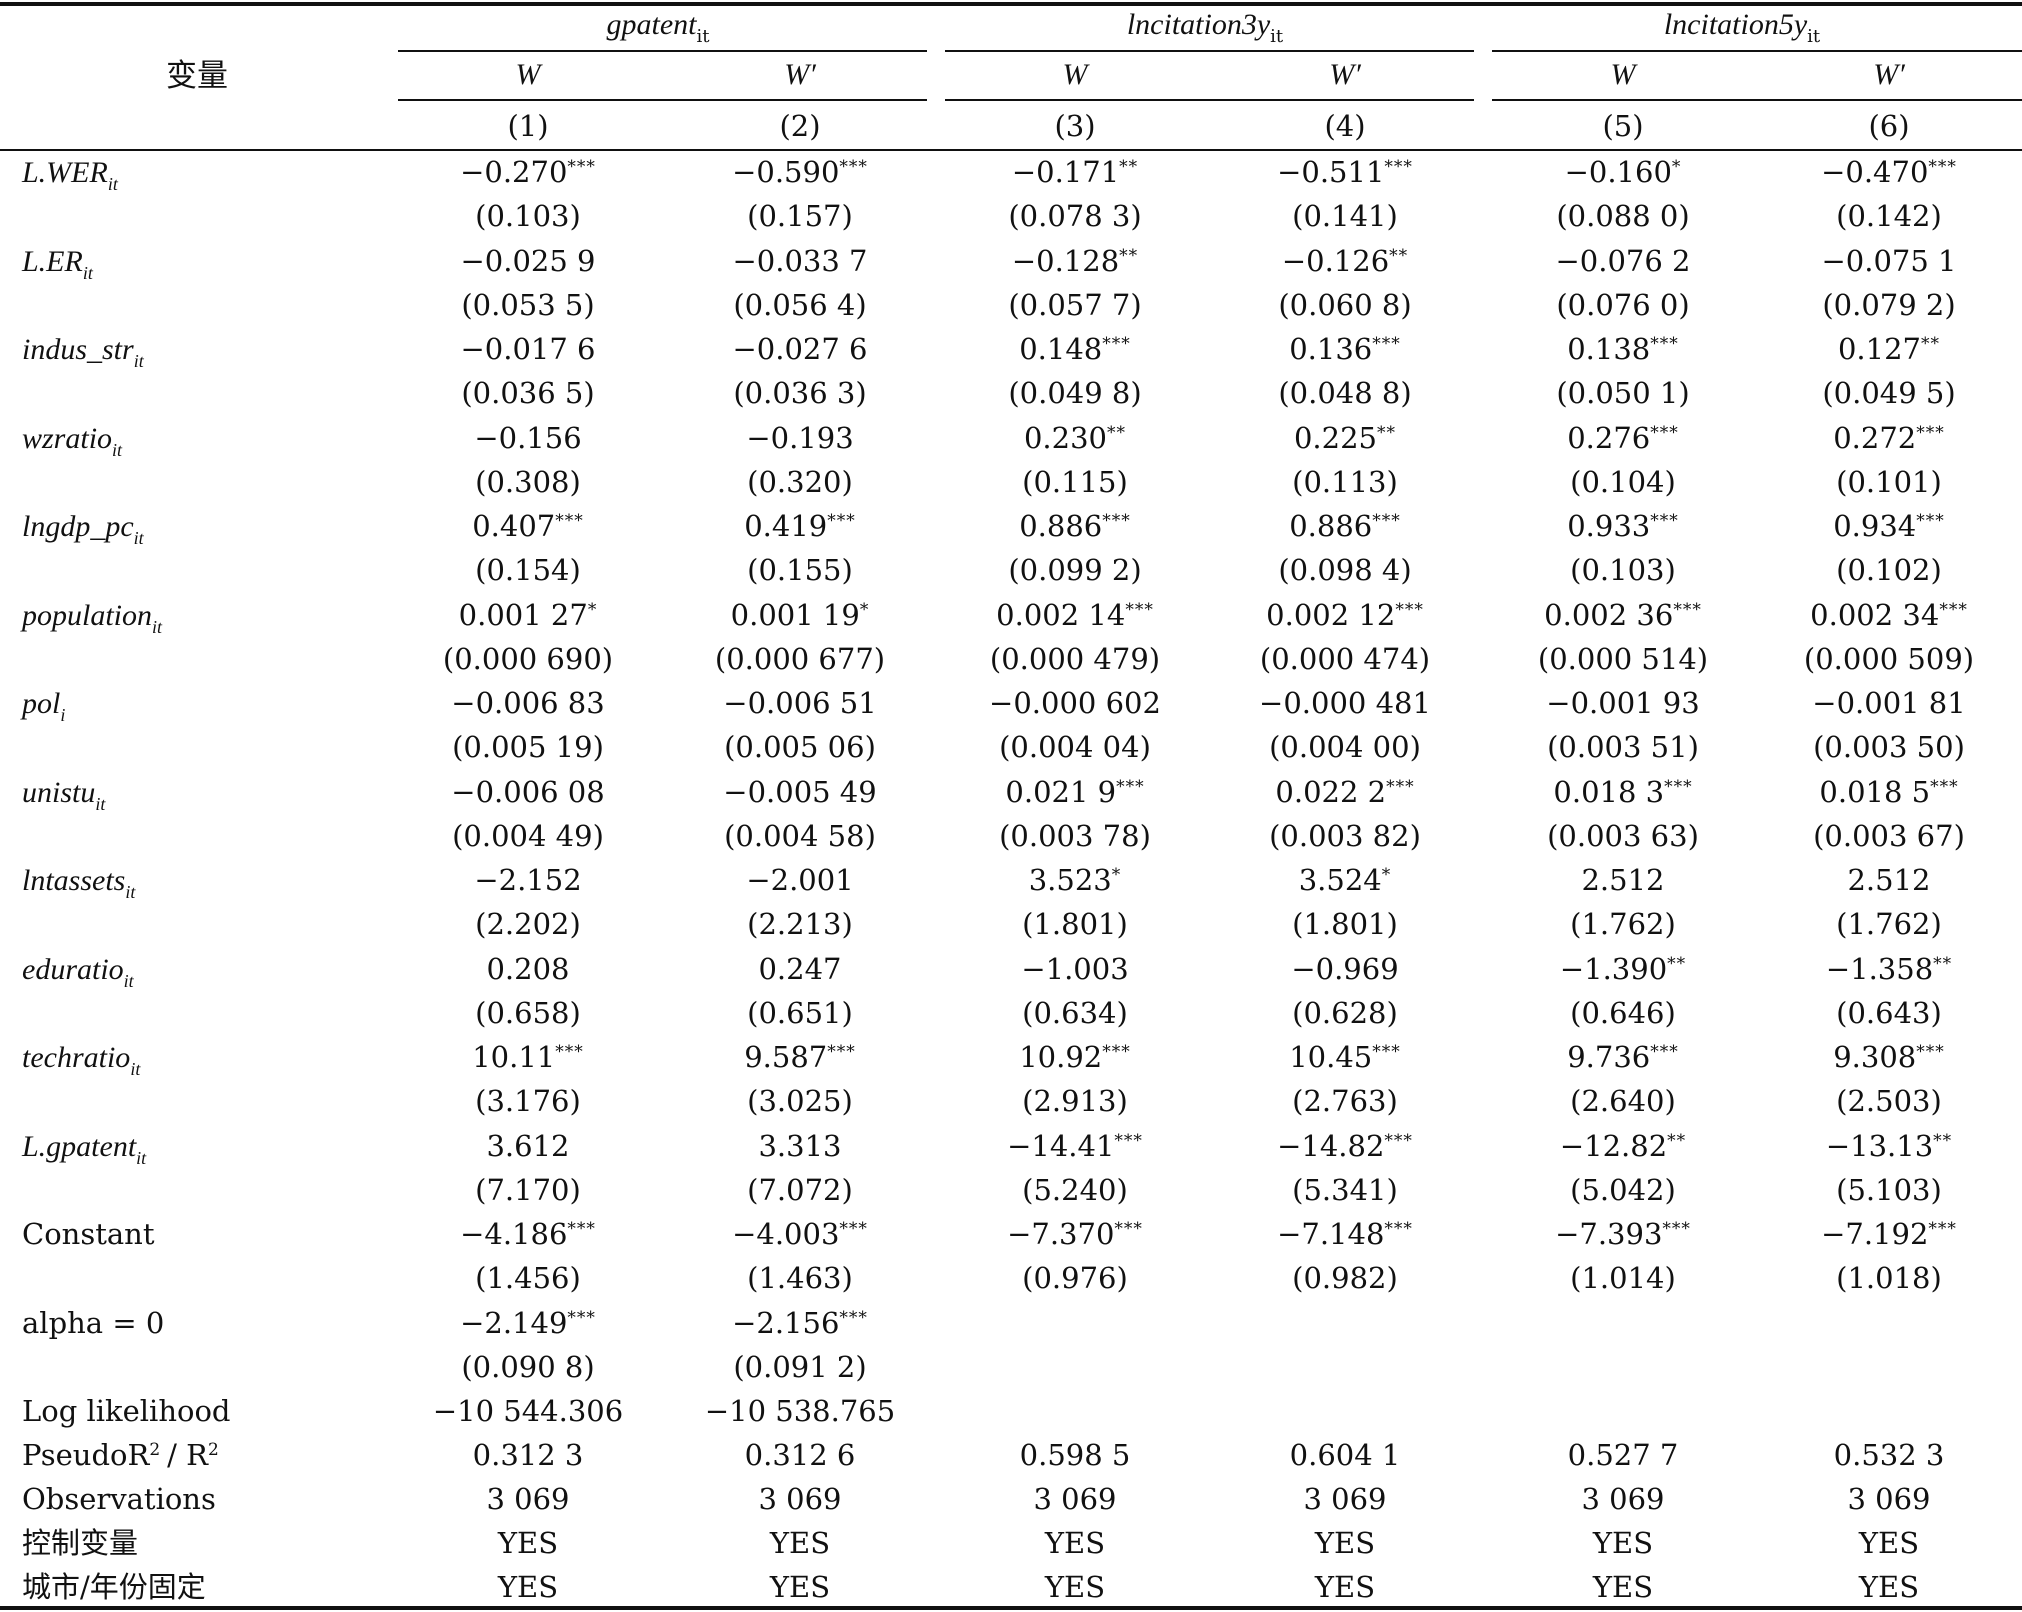 Image resolution: width=2022 pixels, height=1612 pixels. What do you see at coordinates (514, 526) in the screenshot?
I see `coefficient-value: 0.407` at bounding box center [514, 526].